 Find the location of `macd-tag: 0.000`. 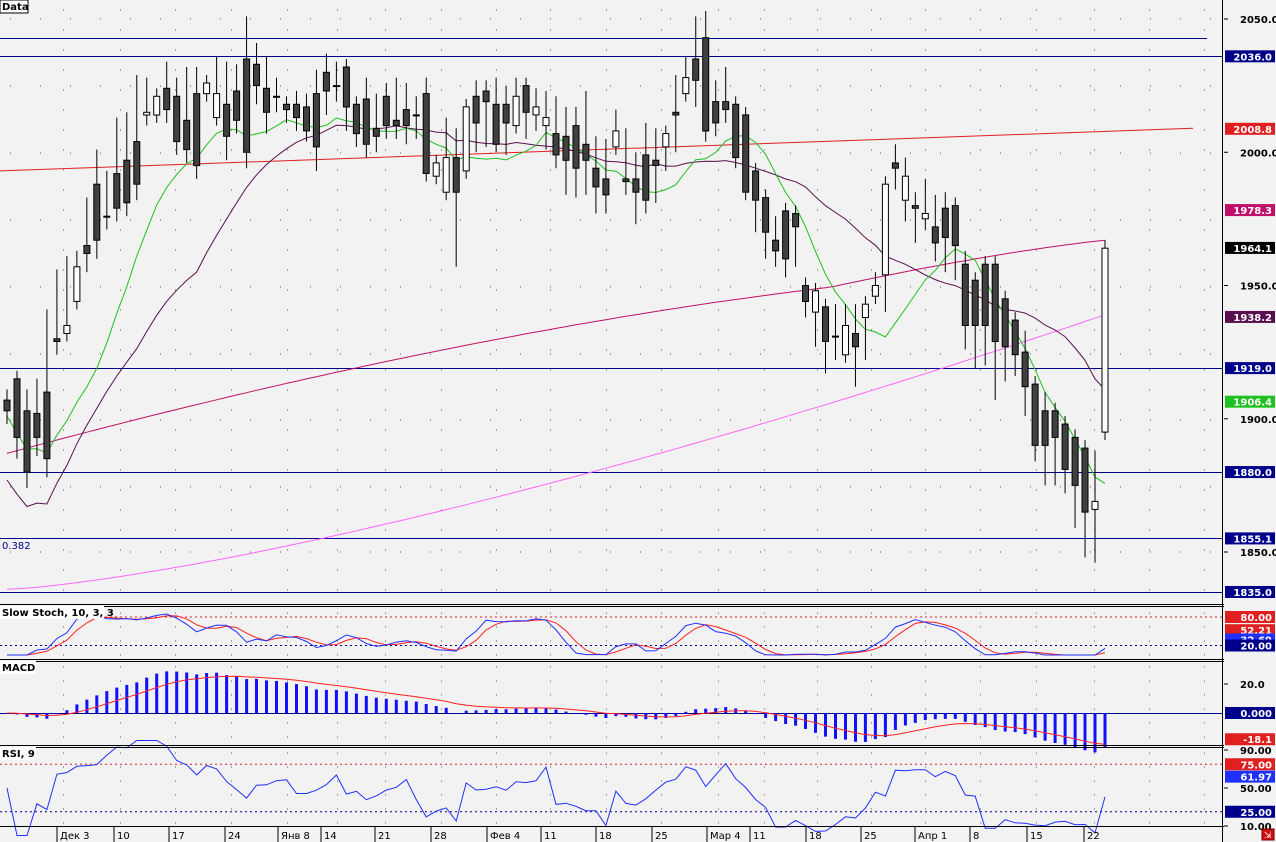

macd-tag: 0.000 is located at coordinates (1256, 714).